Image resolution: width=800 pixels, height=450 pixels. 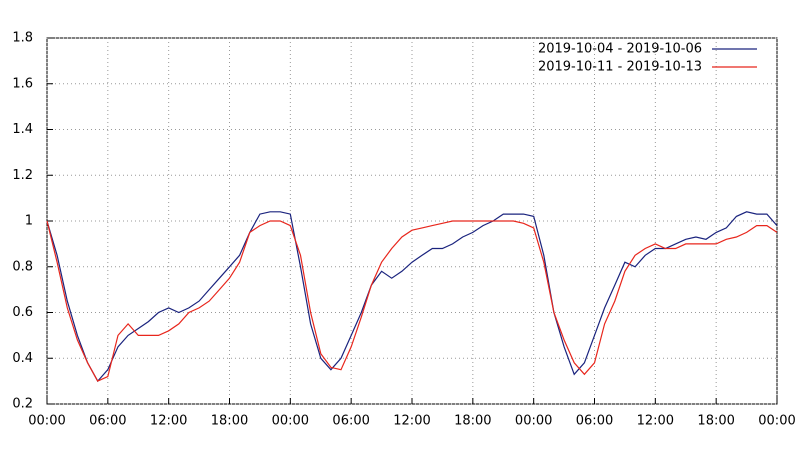 I want to click on y-tick-label: 1.6, so click(x=22, y=83).